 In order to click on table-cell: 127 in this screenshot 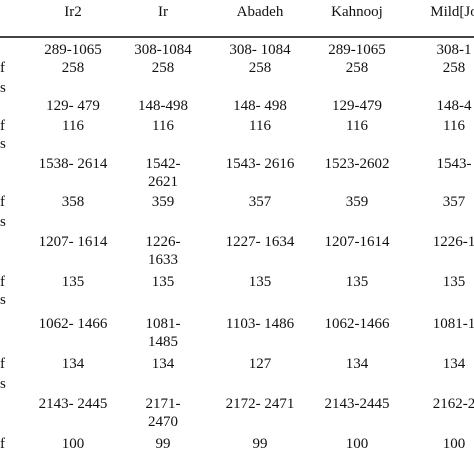, I will do `click(260, 364)`.